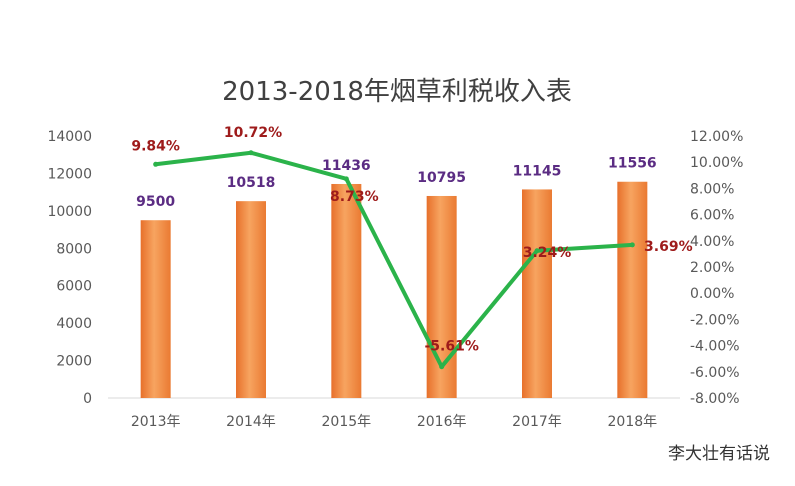  Describe the element at coordinates (156, 422) in the screenshot. I see `x-axis-tick-label: 2013年` at that location.